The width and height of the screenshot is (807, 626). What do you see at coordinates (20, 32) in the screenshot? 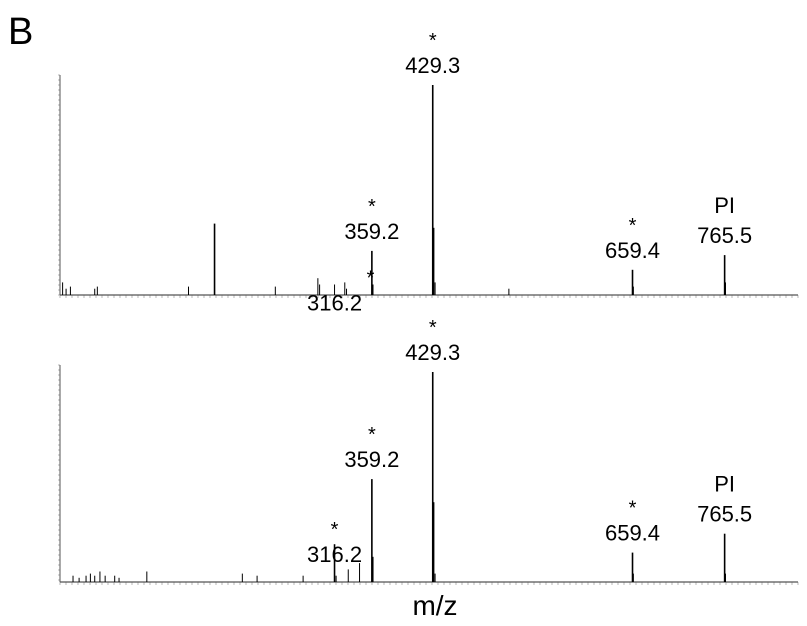
I see `panel-letter: B` at bounding box center [20, 32].